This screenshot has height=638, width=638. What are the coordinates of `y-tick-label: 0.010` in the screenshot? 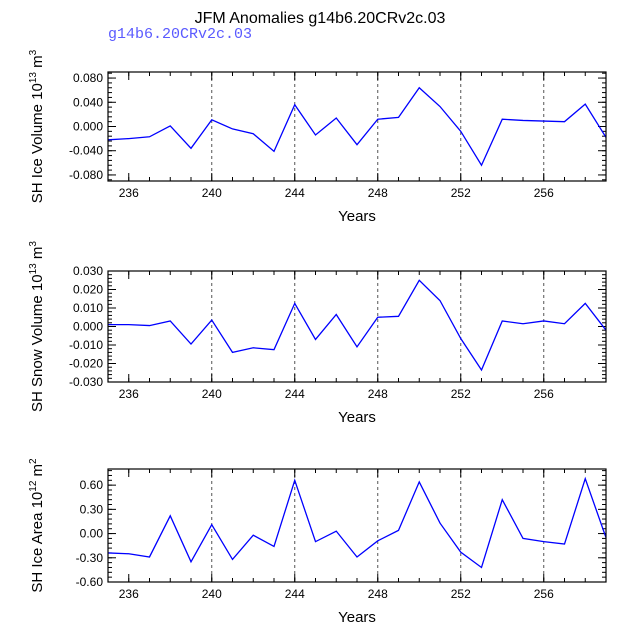 It's located at (88, 308).